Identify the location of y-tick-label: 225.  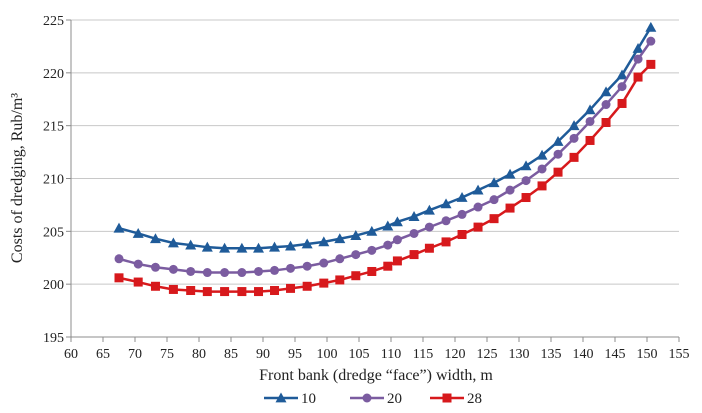
(53, 21).